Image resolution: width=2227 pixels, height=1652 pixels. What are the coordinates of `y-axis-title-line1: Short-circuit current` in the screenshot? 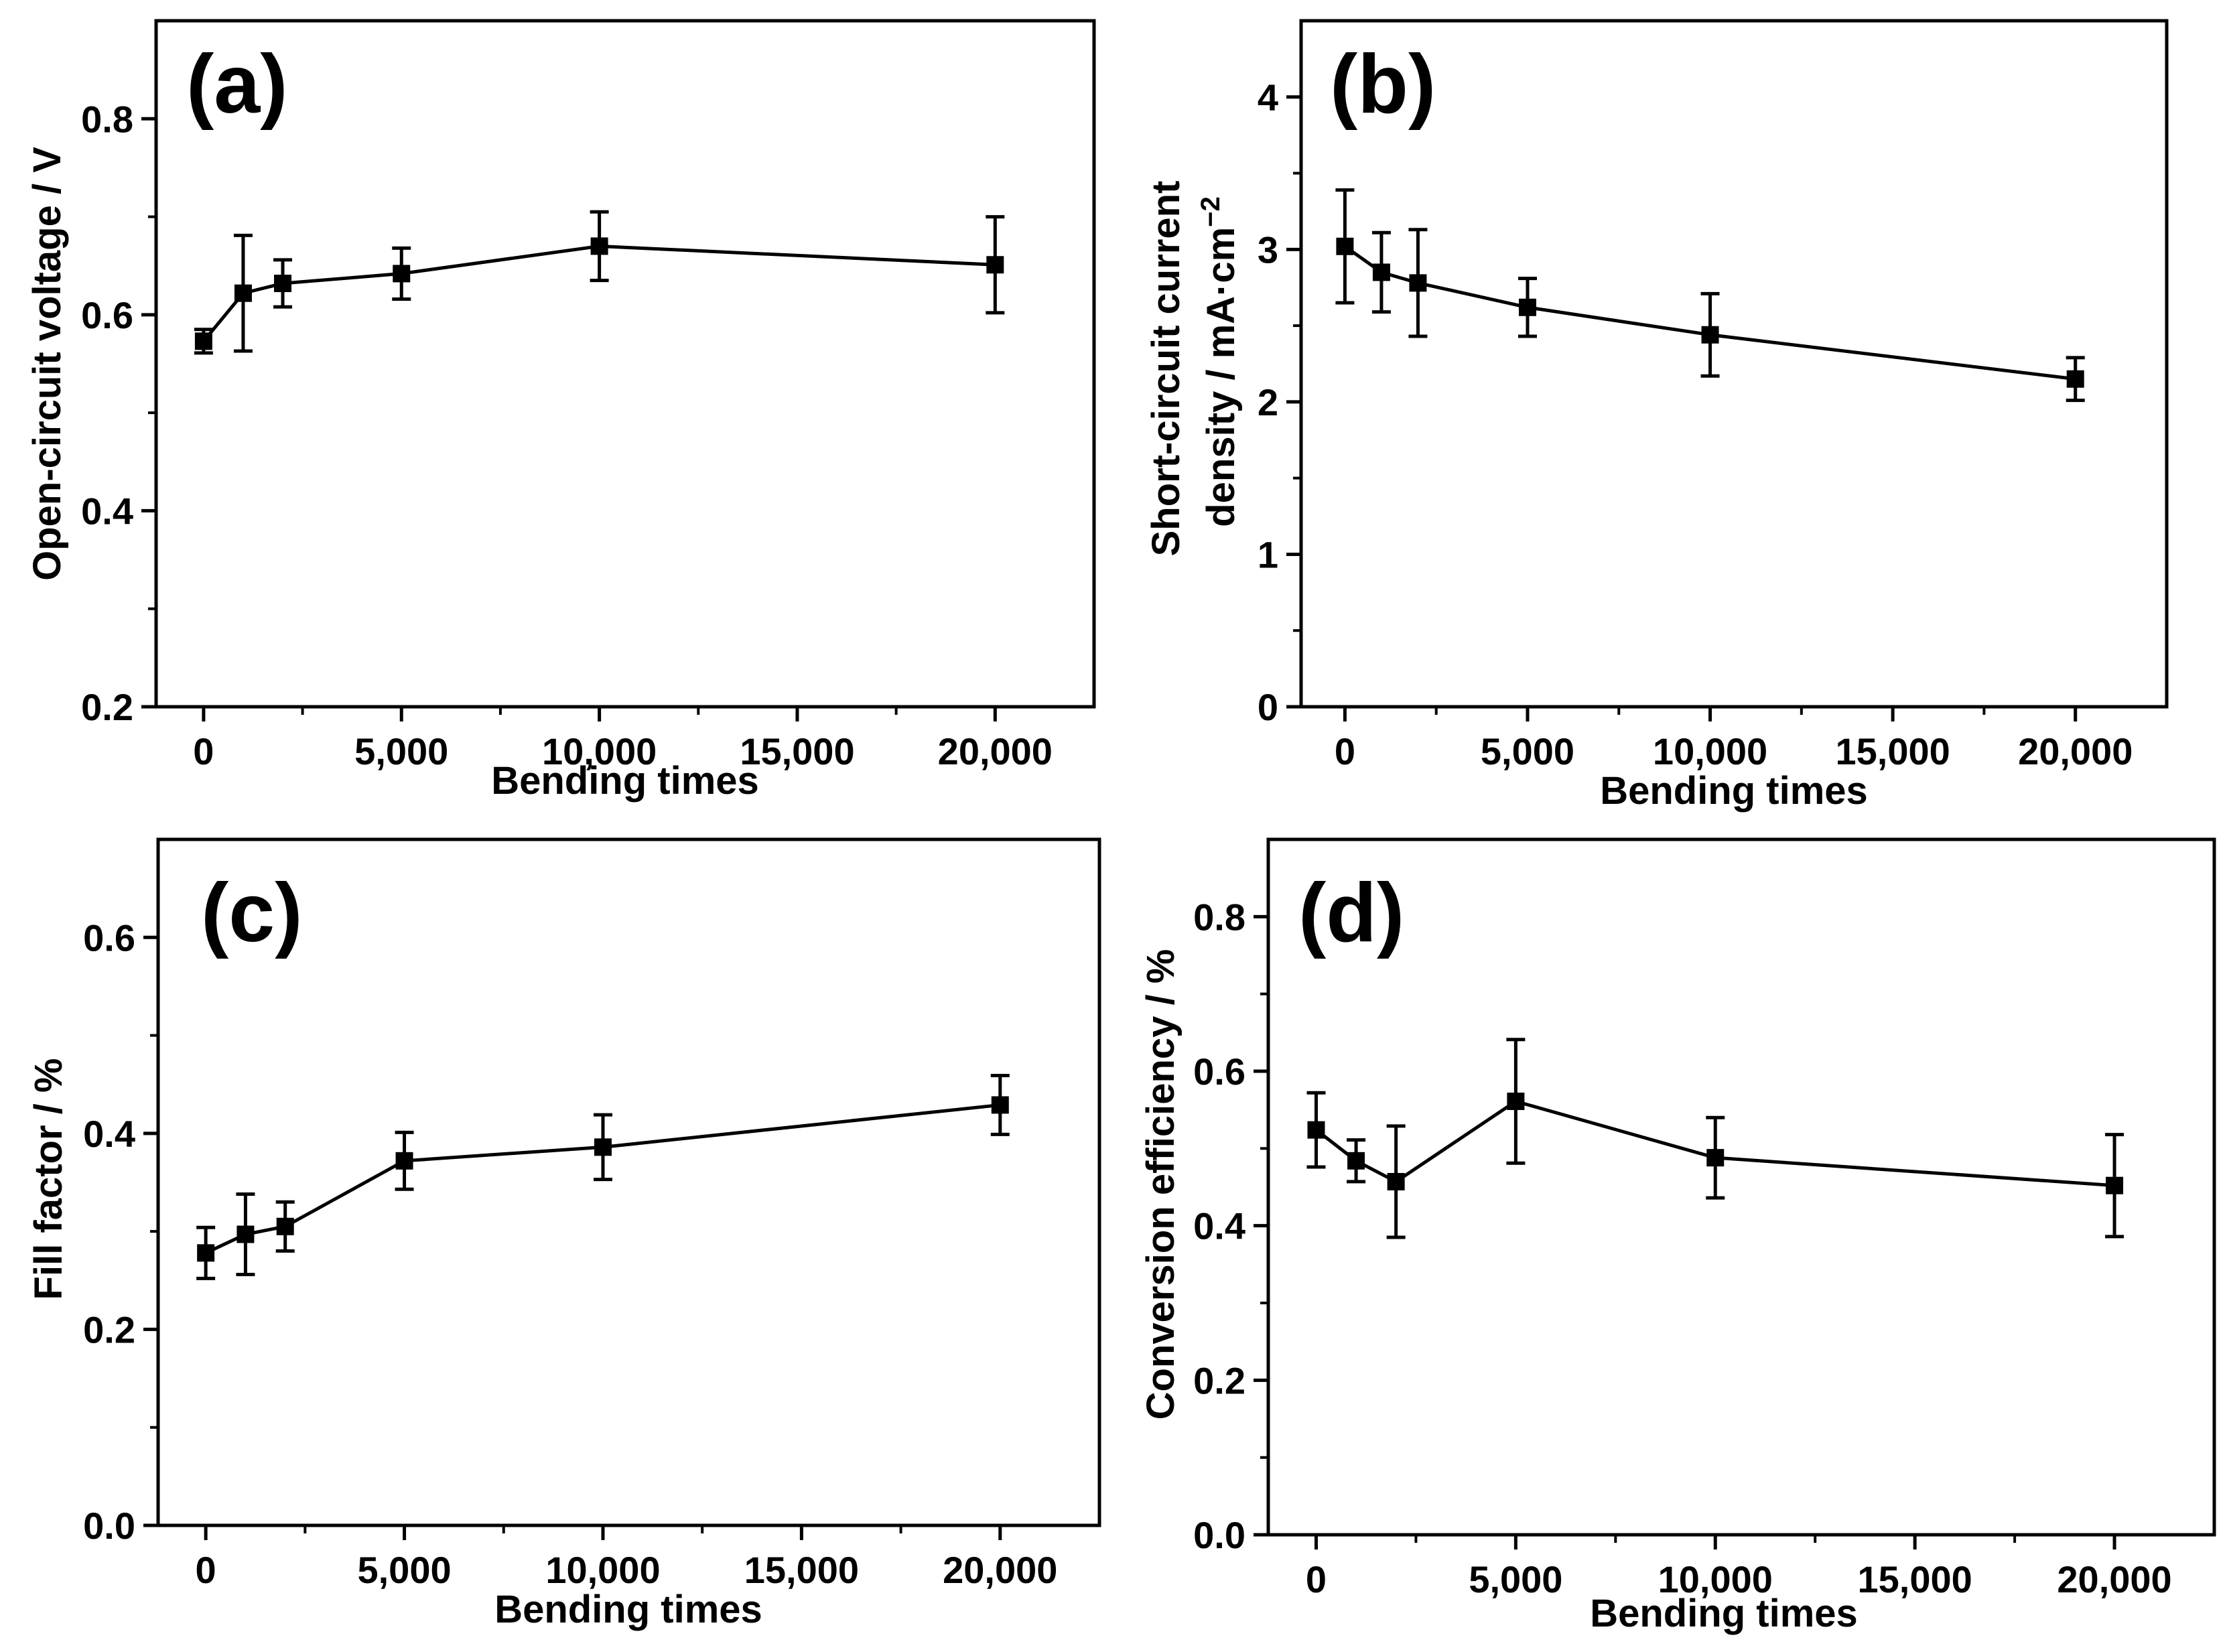 It's located at (1166, 369).